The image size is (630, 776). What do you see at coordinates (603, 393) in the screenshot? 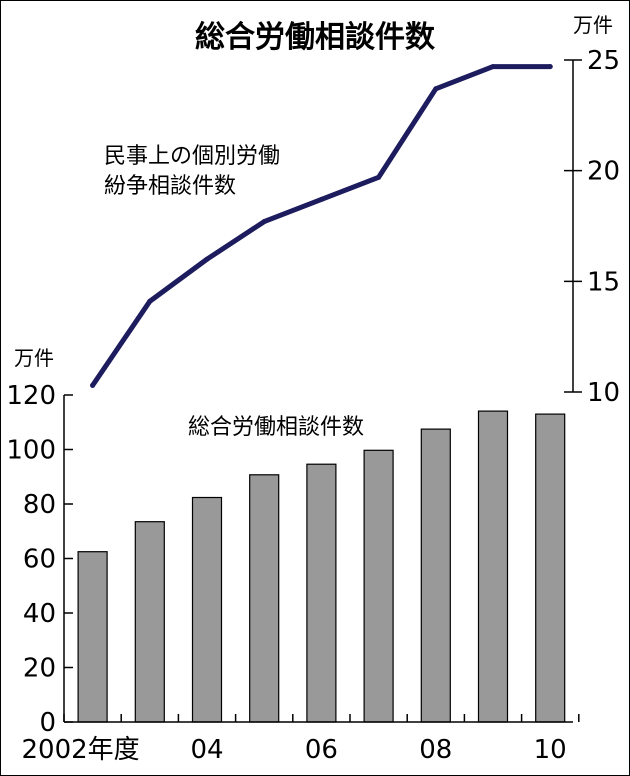
I see `line-y-tick-label: 10` at bounding box center [603, 393].